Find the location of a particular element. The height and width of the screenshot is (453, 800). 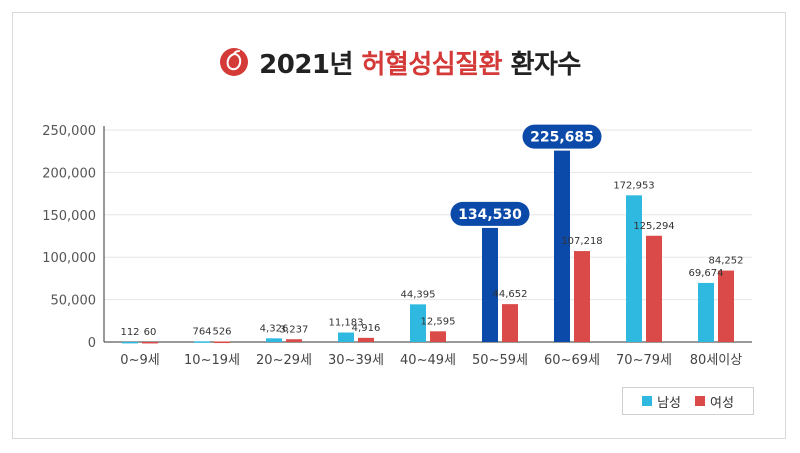

data-label-female: 44,652 is located at coordinates (510, 294).